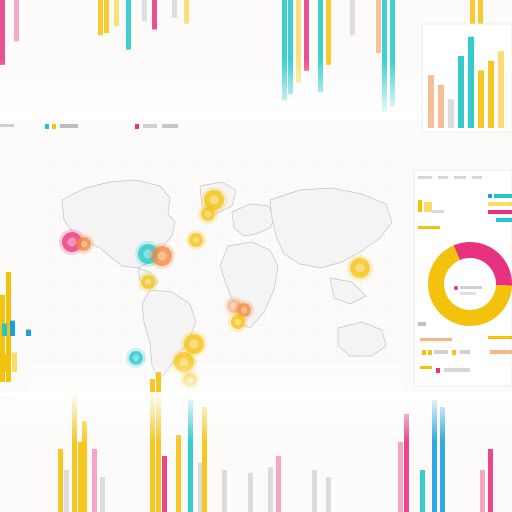  I want to click on donut-hole, so click(470, 284).